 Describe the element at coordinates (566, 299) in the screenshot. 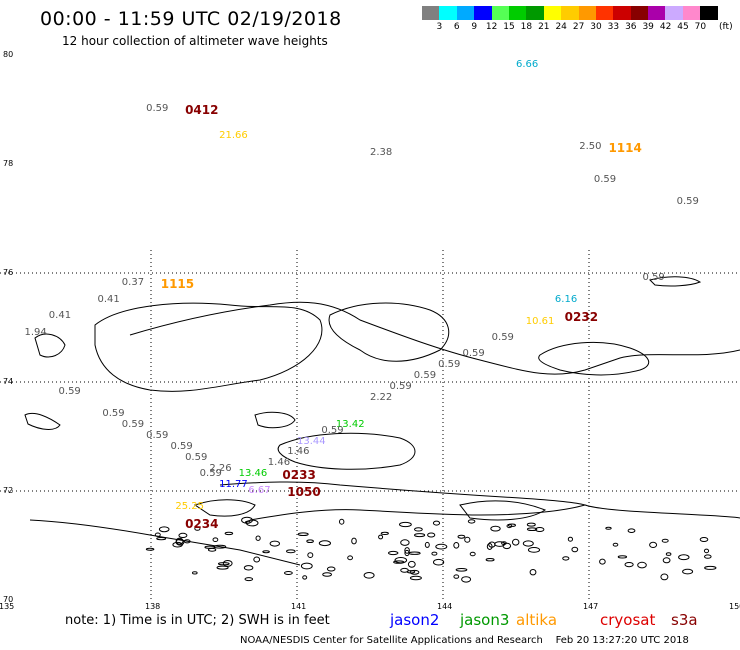

I see `wave-height-label: 6.16` at that location.